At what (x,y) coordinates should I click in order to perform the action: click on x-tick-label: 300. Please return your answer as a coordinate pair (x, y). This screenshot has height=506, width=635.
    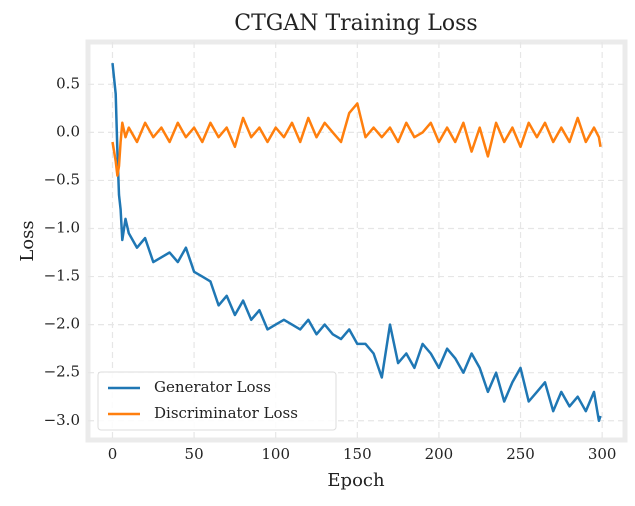
    Looking at the image, I should click on (602, 454).